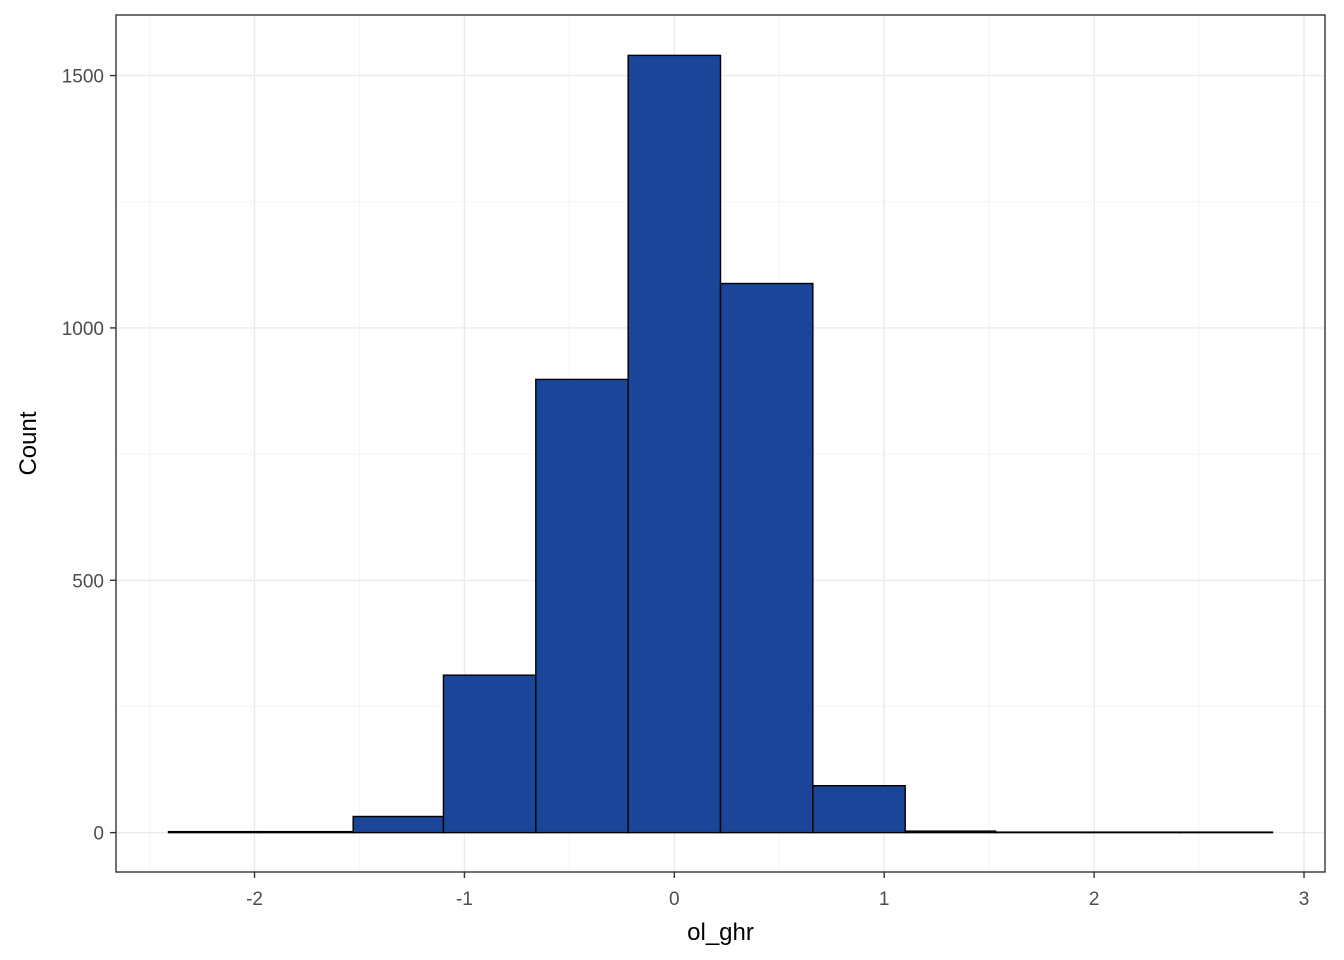 This screenshot has width=1344, height=960. Describe the element at coordinates (1094, 899) in the screenshot. I see `x-tick-label: 2` at that location.